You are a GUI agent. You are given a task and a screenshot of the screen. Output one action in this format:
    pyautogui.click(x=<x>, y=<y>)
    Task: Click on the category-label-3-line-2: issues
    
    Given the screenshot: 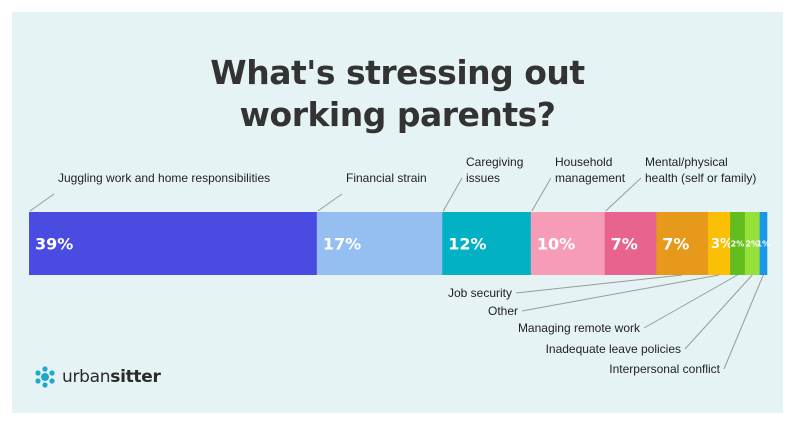 What is the action you would take?
    pyautogui.click(x=483, y=178)
    